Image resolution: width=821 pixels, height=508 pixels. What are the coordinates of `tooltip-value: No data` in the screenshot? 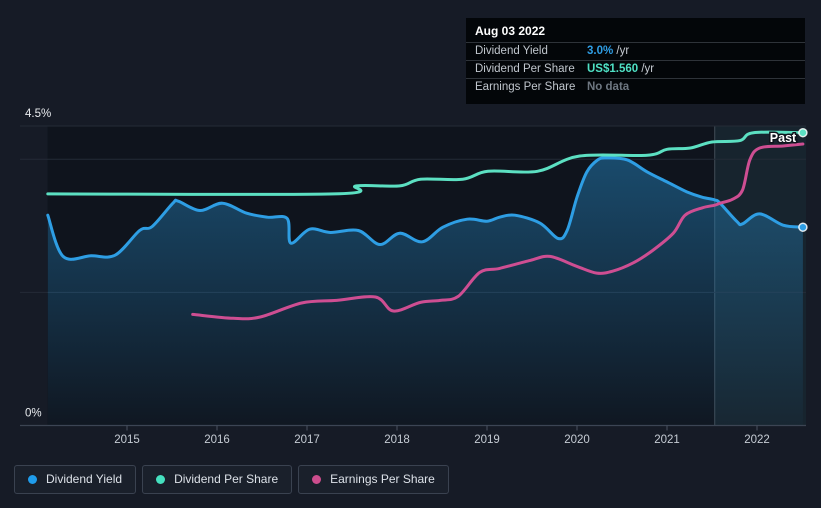 It's located at (608, 87).